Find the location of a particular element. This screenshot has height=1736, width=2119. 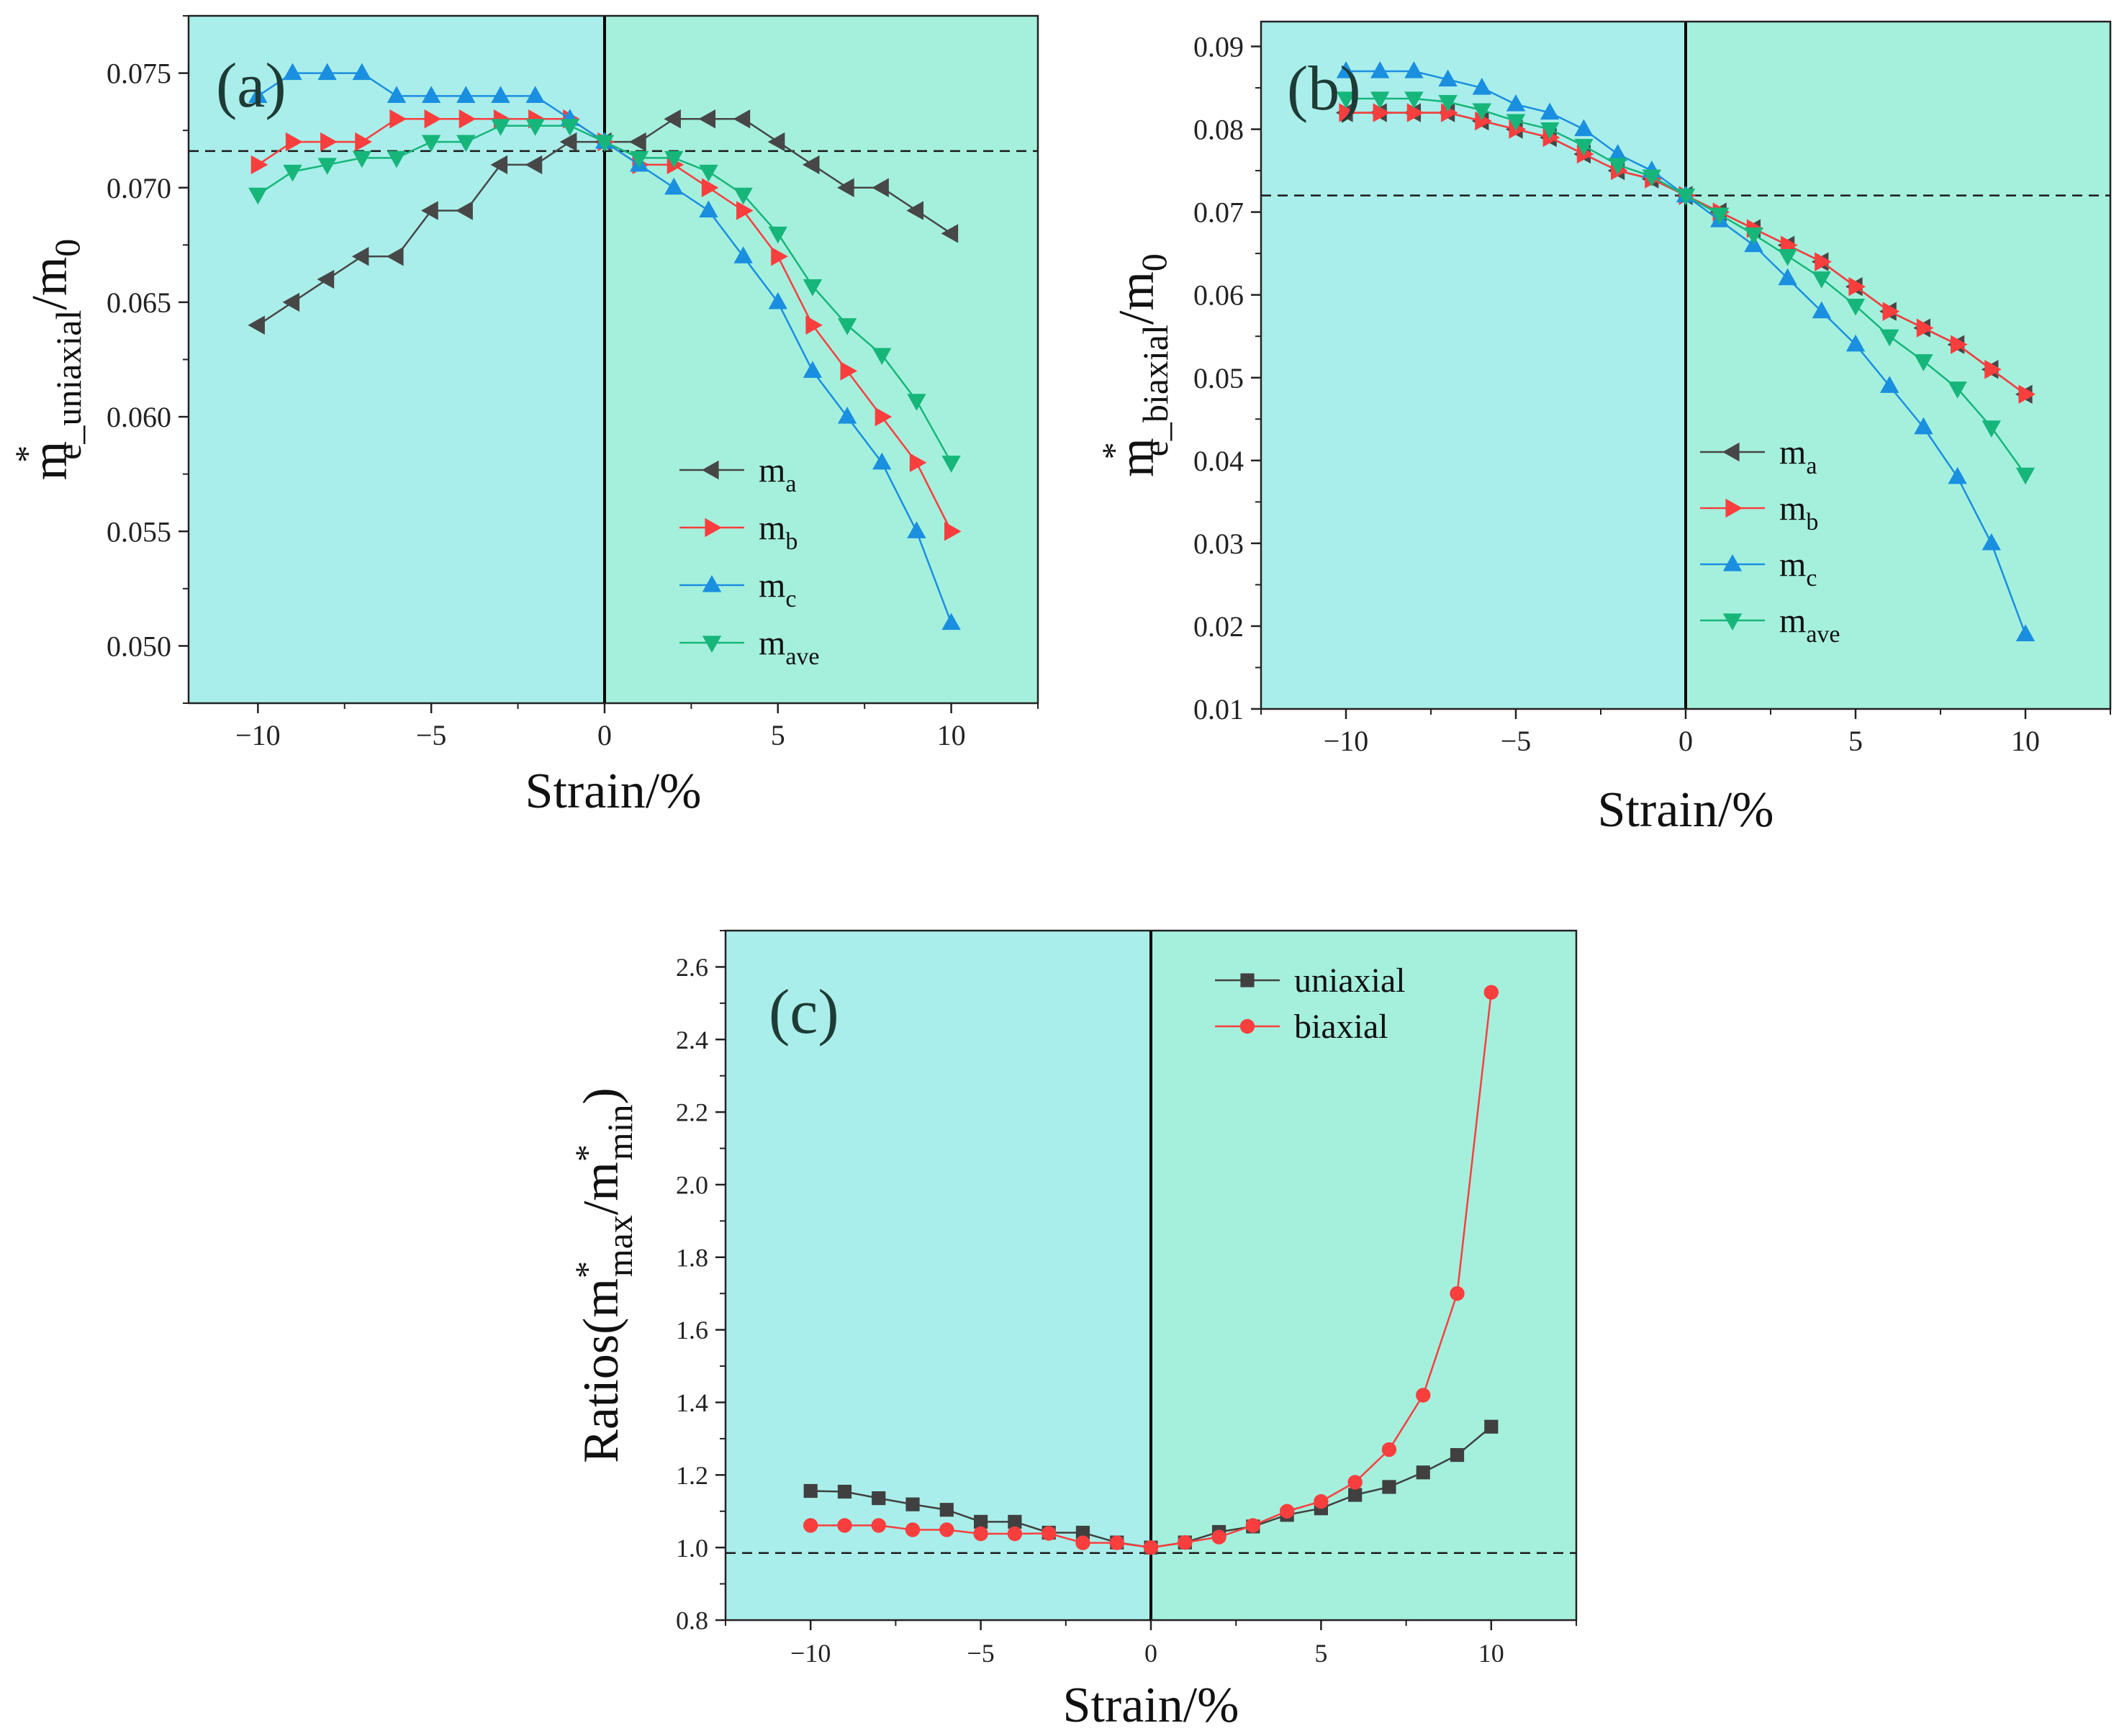

y-tick-label: 2.2 is located at coordinates (692, 1112).